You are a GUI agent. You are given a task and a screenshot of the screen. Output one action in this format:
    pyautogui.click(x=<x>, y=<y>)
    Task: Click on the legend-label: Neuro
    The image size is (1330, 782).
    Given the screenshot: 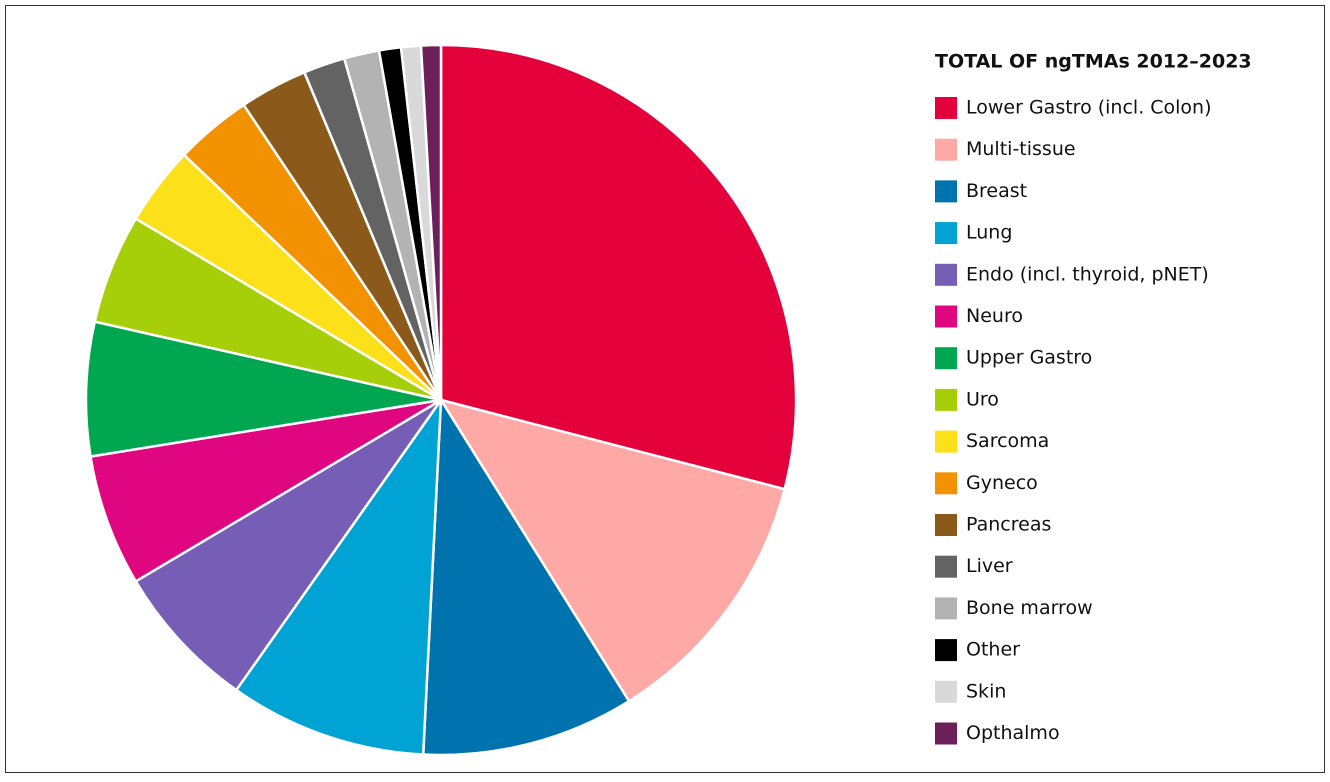 What is the action you would take?
    pyautogui.click(x=994, y=316)
    